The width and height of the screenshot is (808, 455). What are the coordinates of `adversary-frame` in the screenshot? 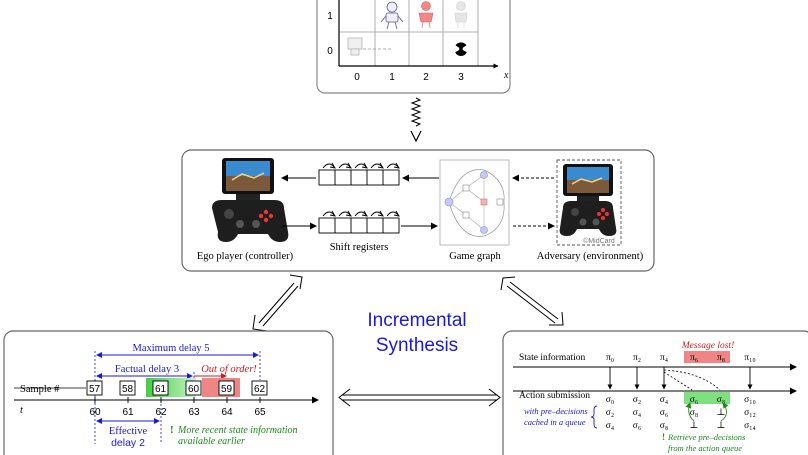 It's located at (589, 202).